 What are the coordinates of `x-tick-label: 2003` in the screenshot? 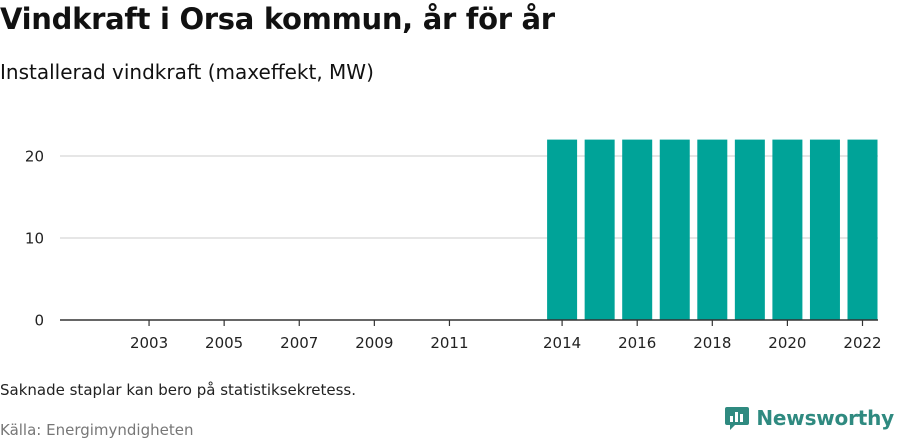 It's located at (149, 343).